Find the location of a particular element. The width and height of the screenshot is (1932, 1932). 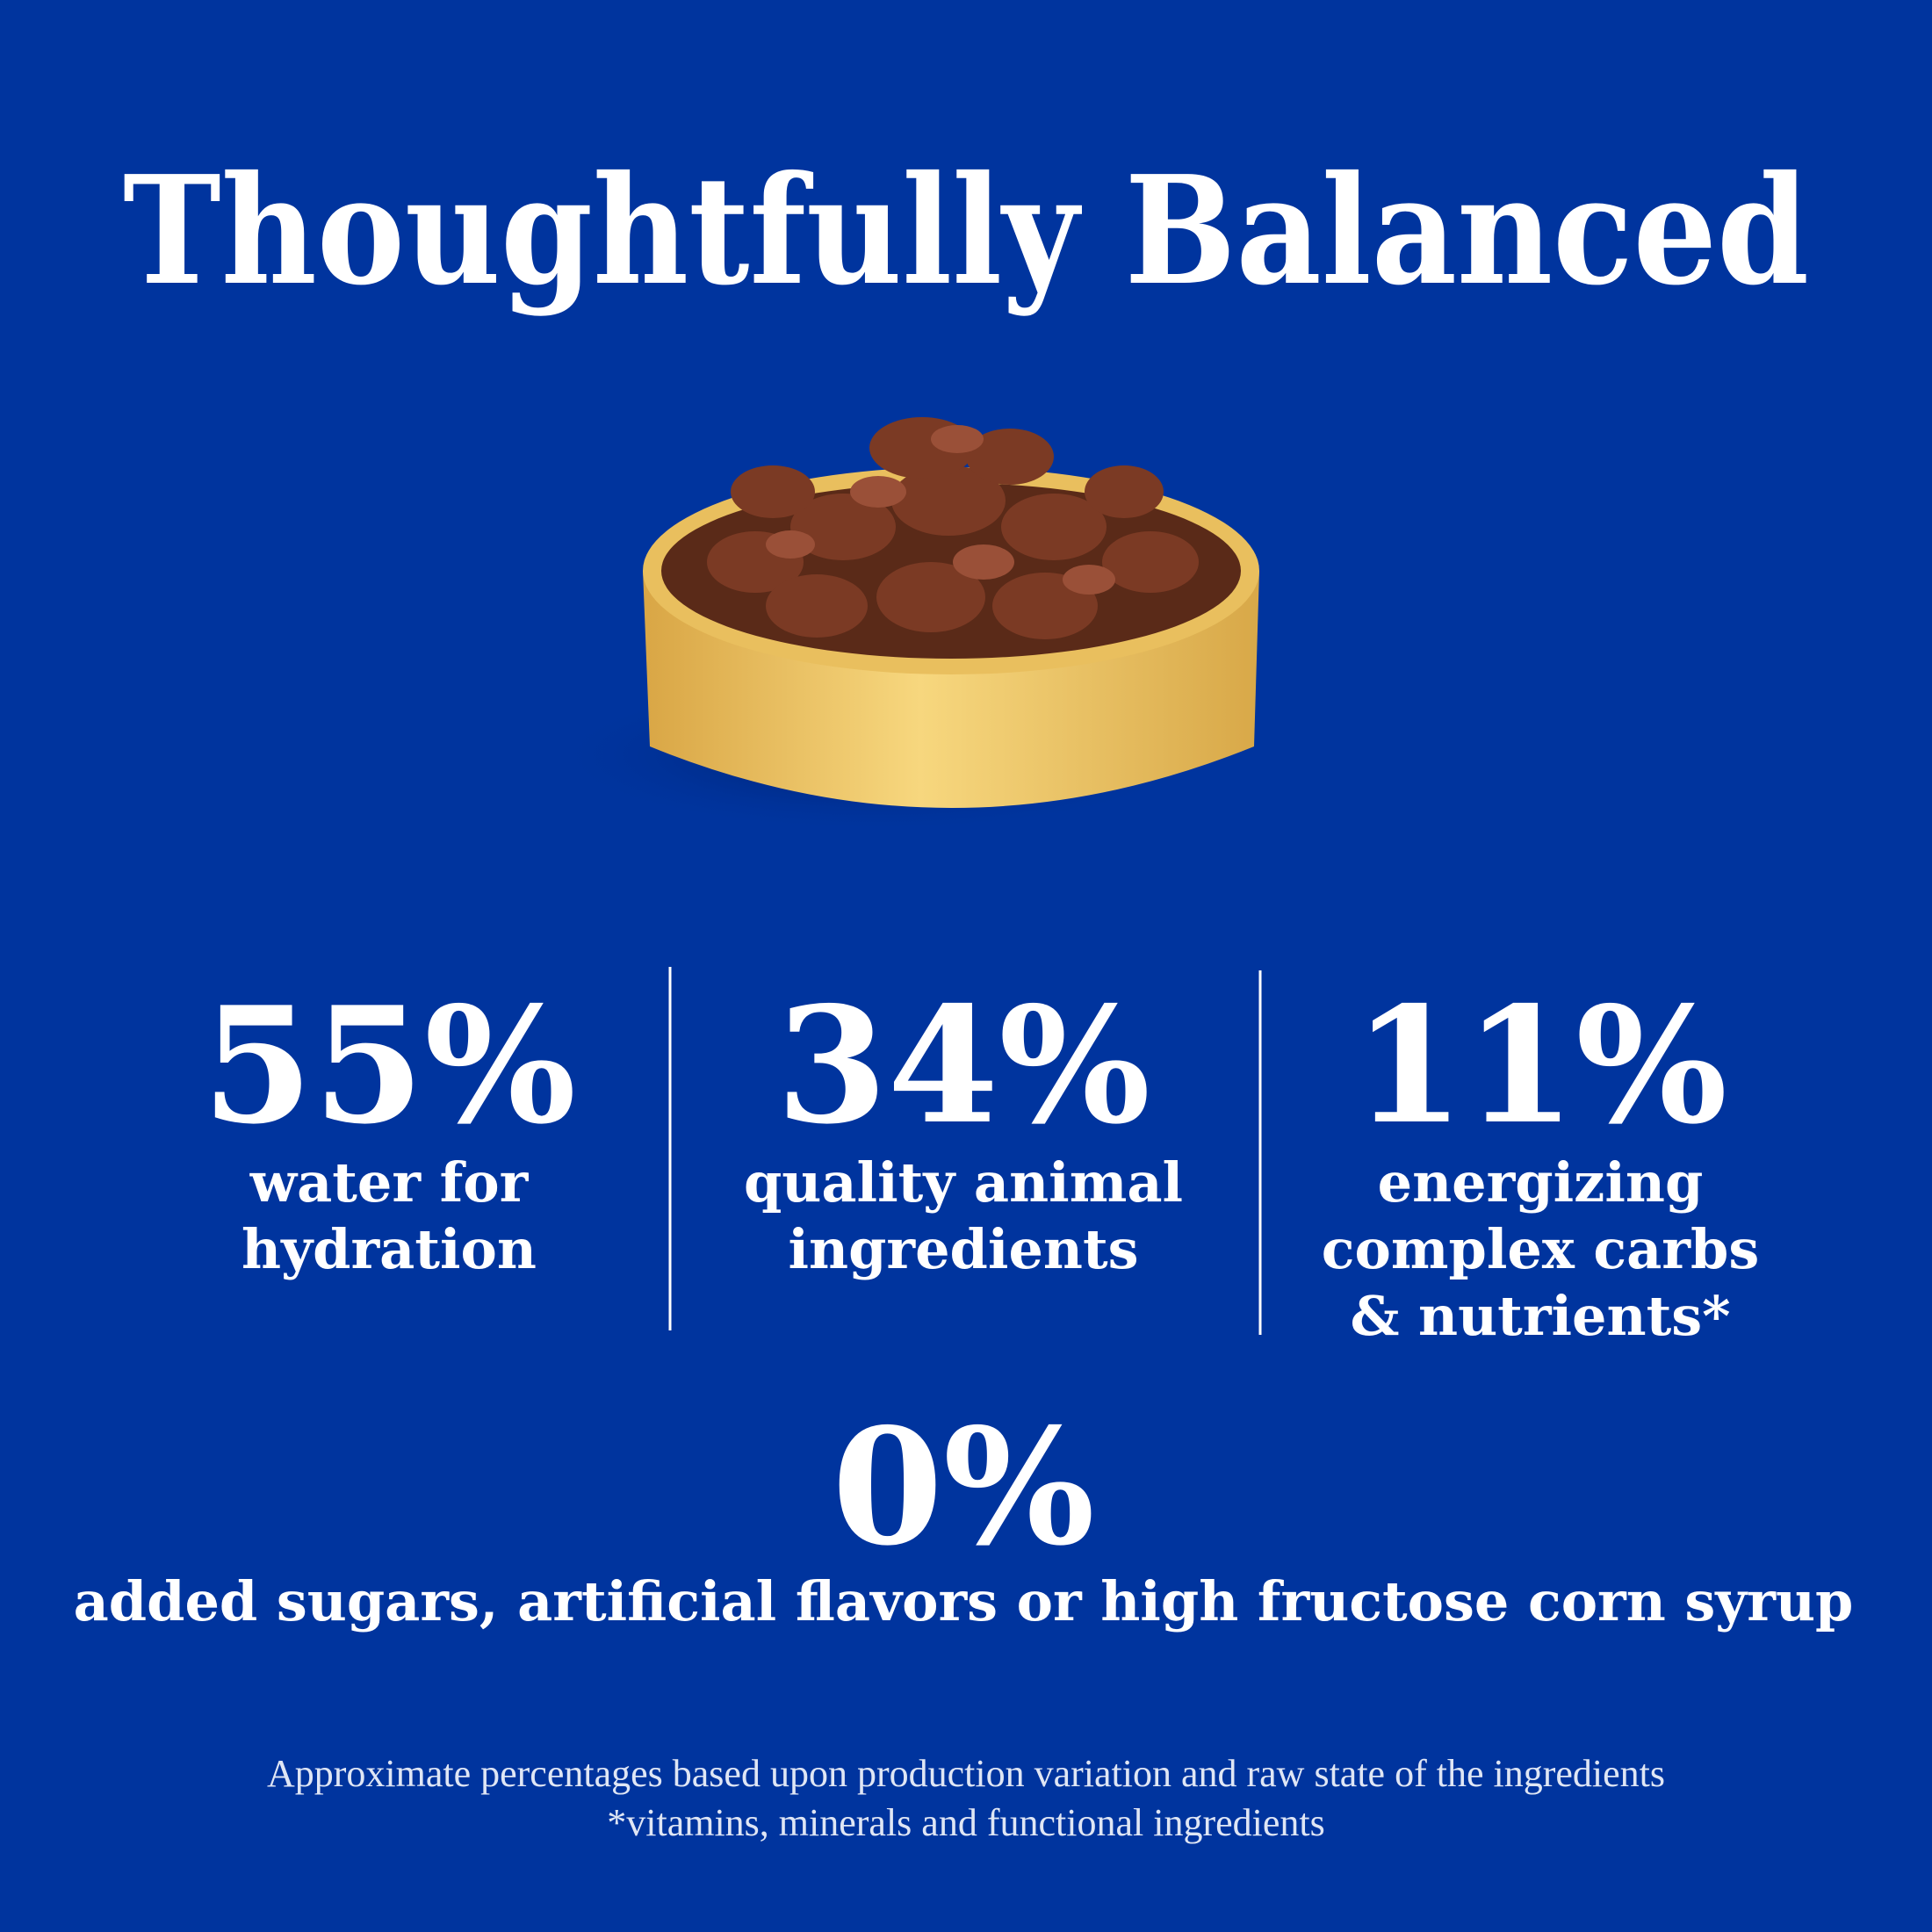

stat-label: water for is located at coordinates (389, 1182).